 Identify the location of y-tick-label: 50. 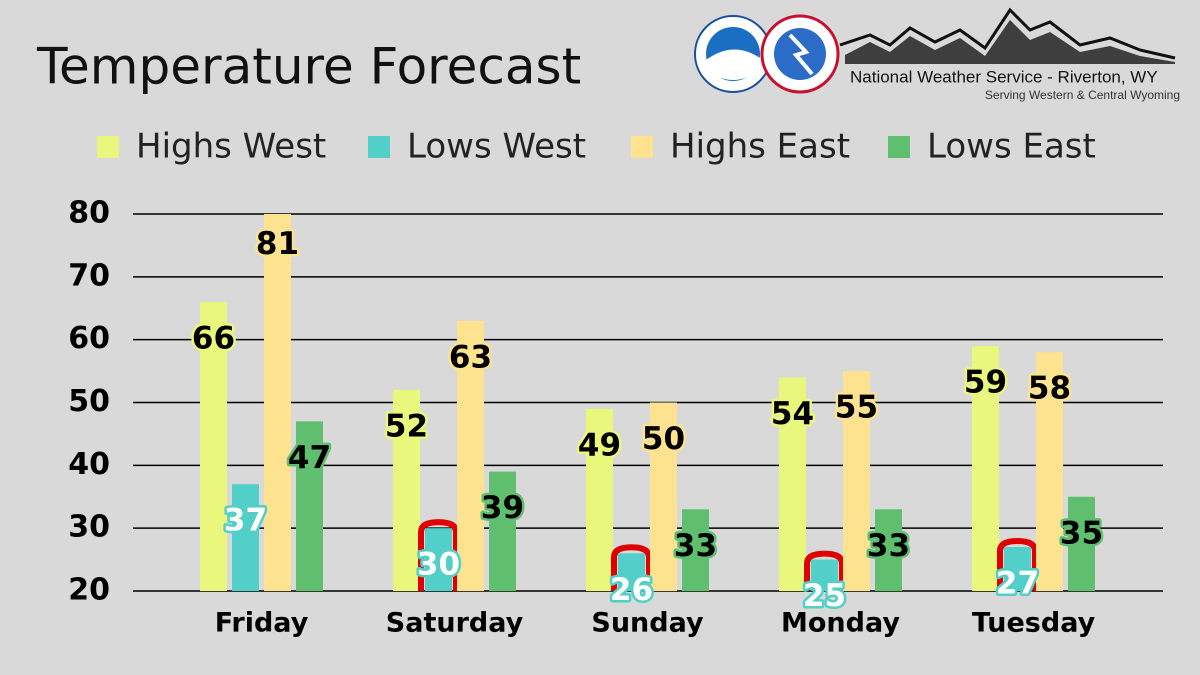
(89, 401).